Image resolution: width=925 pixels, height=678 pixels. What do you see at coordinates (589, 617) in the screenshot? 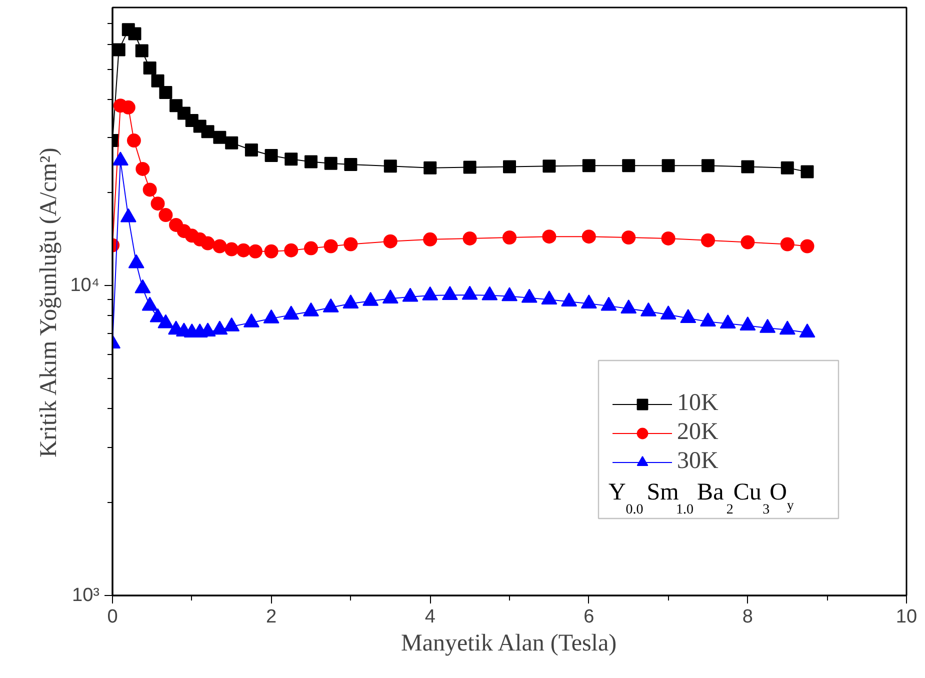
I see `x-tick-label: 6` at bounding box center [589, 617].